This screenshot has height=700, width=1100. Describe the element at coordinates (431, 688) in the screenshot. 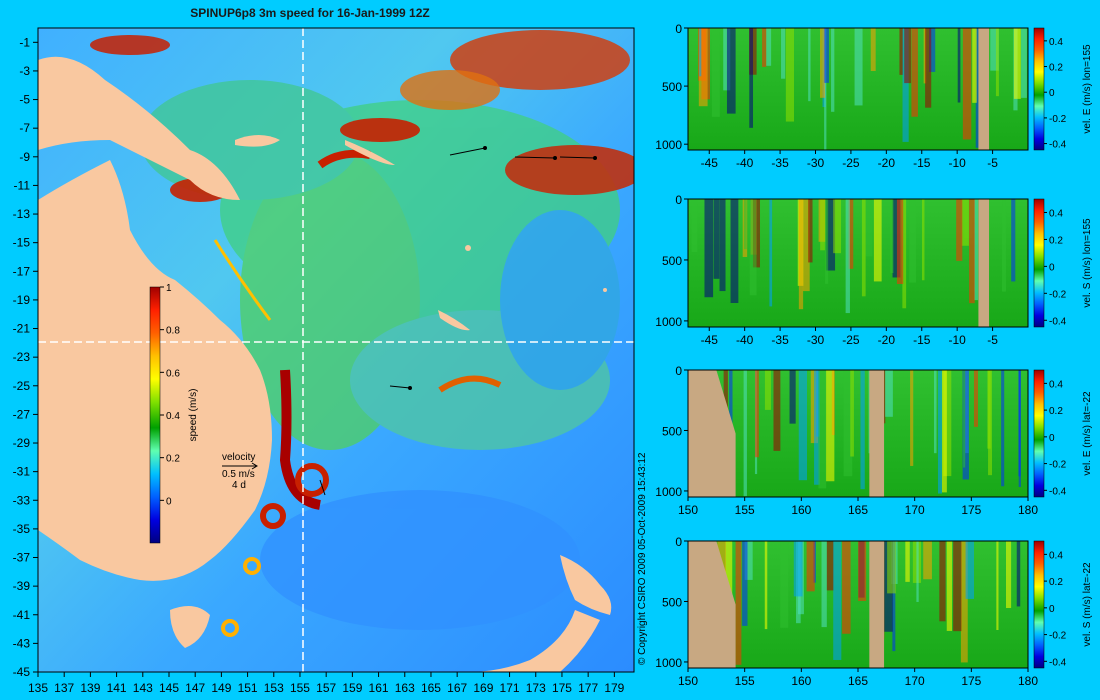

I see `map-x-tick-label: 165` at that location.